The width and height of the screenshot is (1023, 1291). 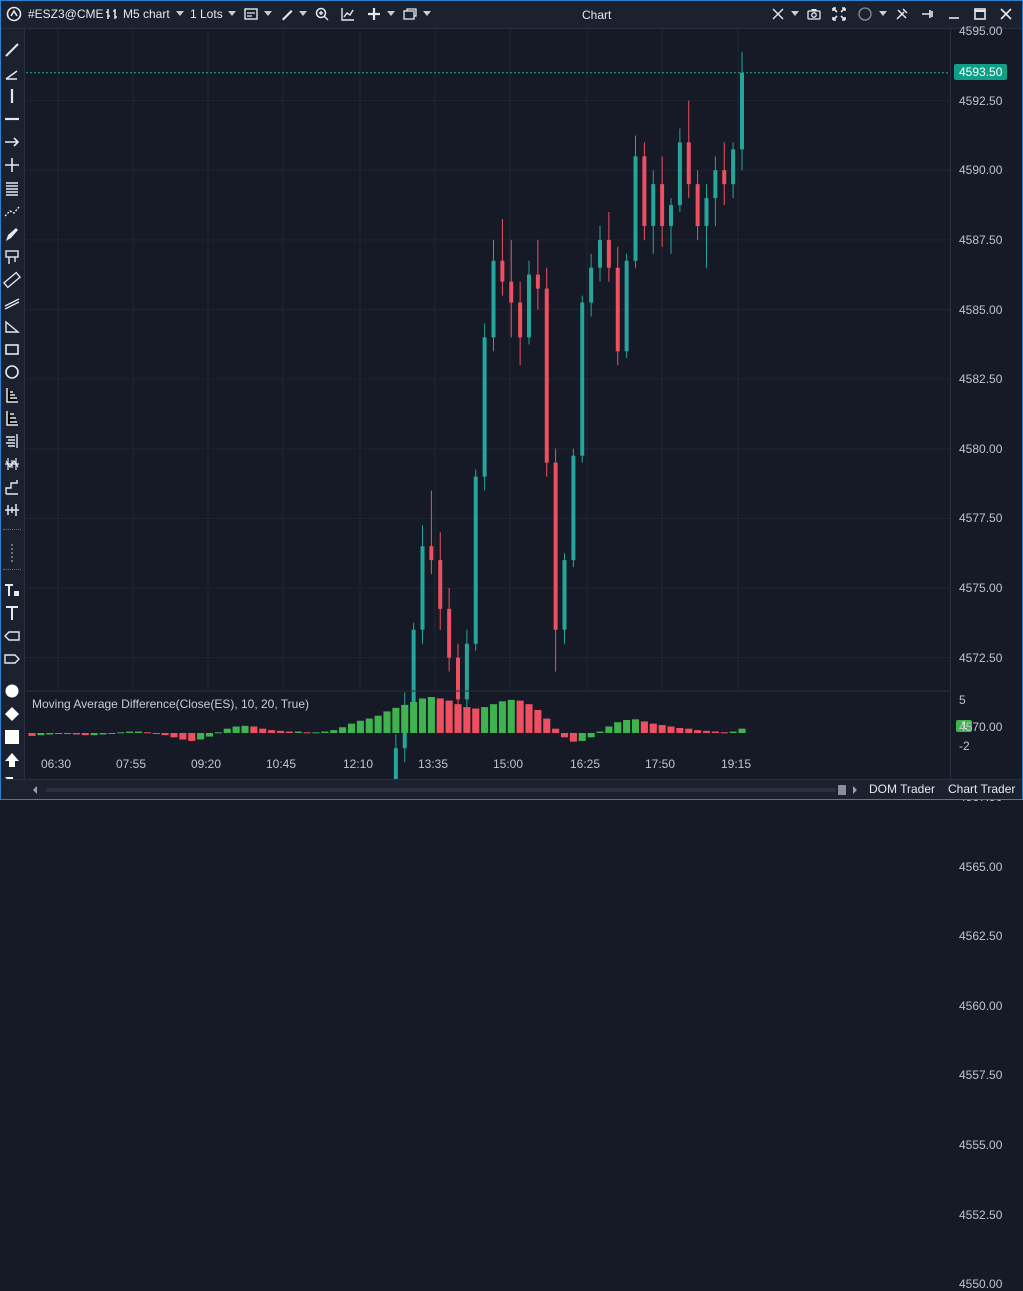 What do you see at coordinates (981, 936) in the screenshot?
I see `price-axis-label: 4562.50` at bounding box center [981, 936].